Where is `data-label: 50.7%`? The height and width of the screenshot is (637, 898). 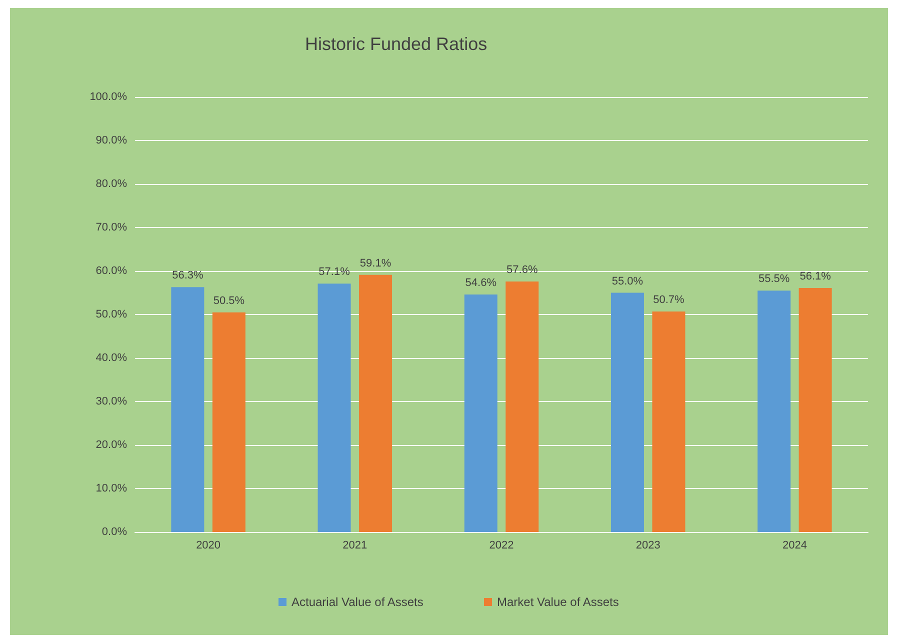 data-label: 50.7% is located at coordinates (669, 300).